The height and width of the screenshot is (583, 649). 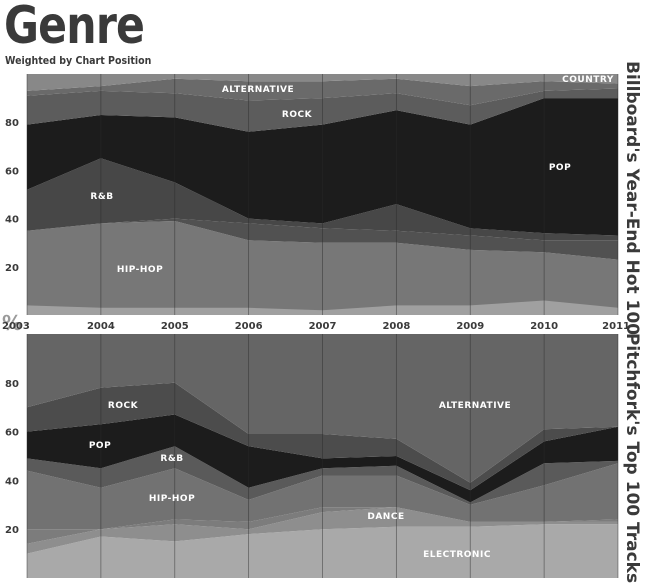 What do you see at coordinates (171, 459) in the screenshot?
I see `pitchfork-s-top-100-tracks-label-r-b: R&B` at bounding box center [171, 459].